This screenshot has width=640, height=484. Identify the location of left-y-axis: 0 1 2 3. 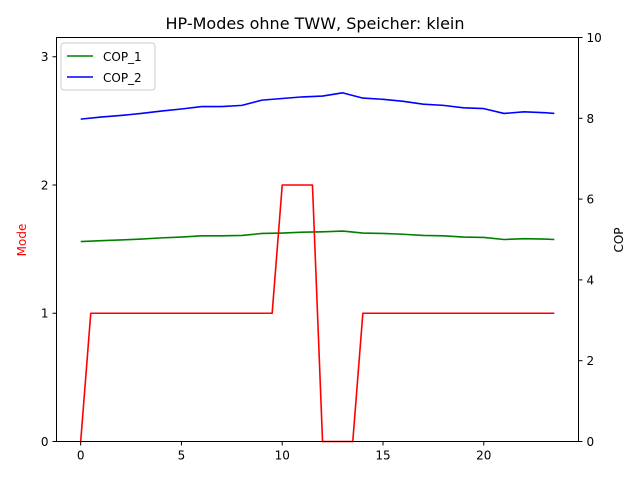
(49, 249).